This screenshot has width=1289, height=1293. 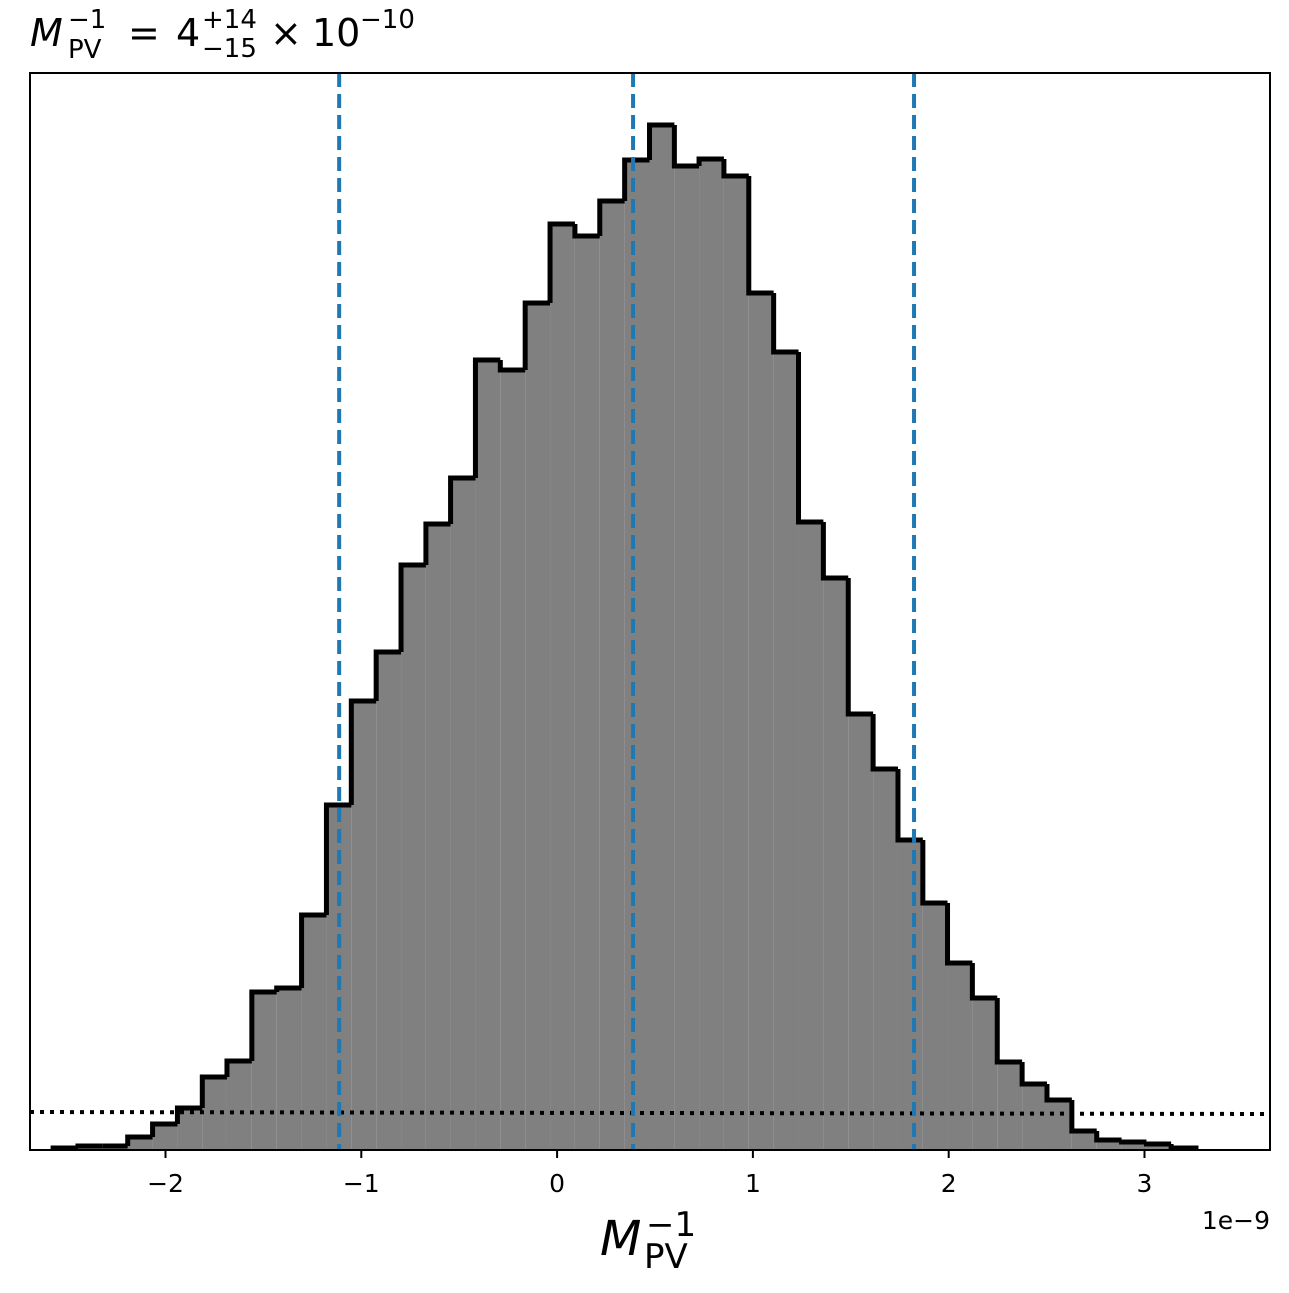 I want to click on x-tick-label: 2, so click(x=949, y=1183).